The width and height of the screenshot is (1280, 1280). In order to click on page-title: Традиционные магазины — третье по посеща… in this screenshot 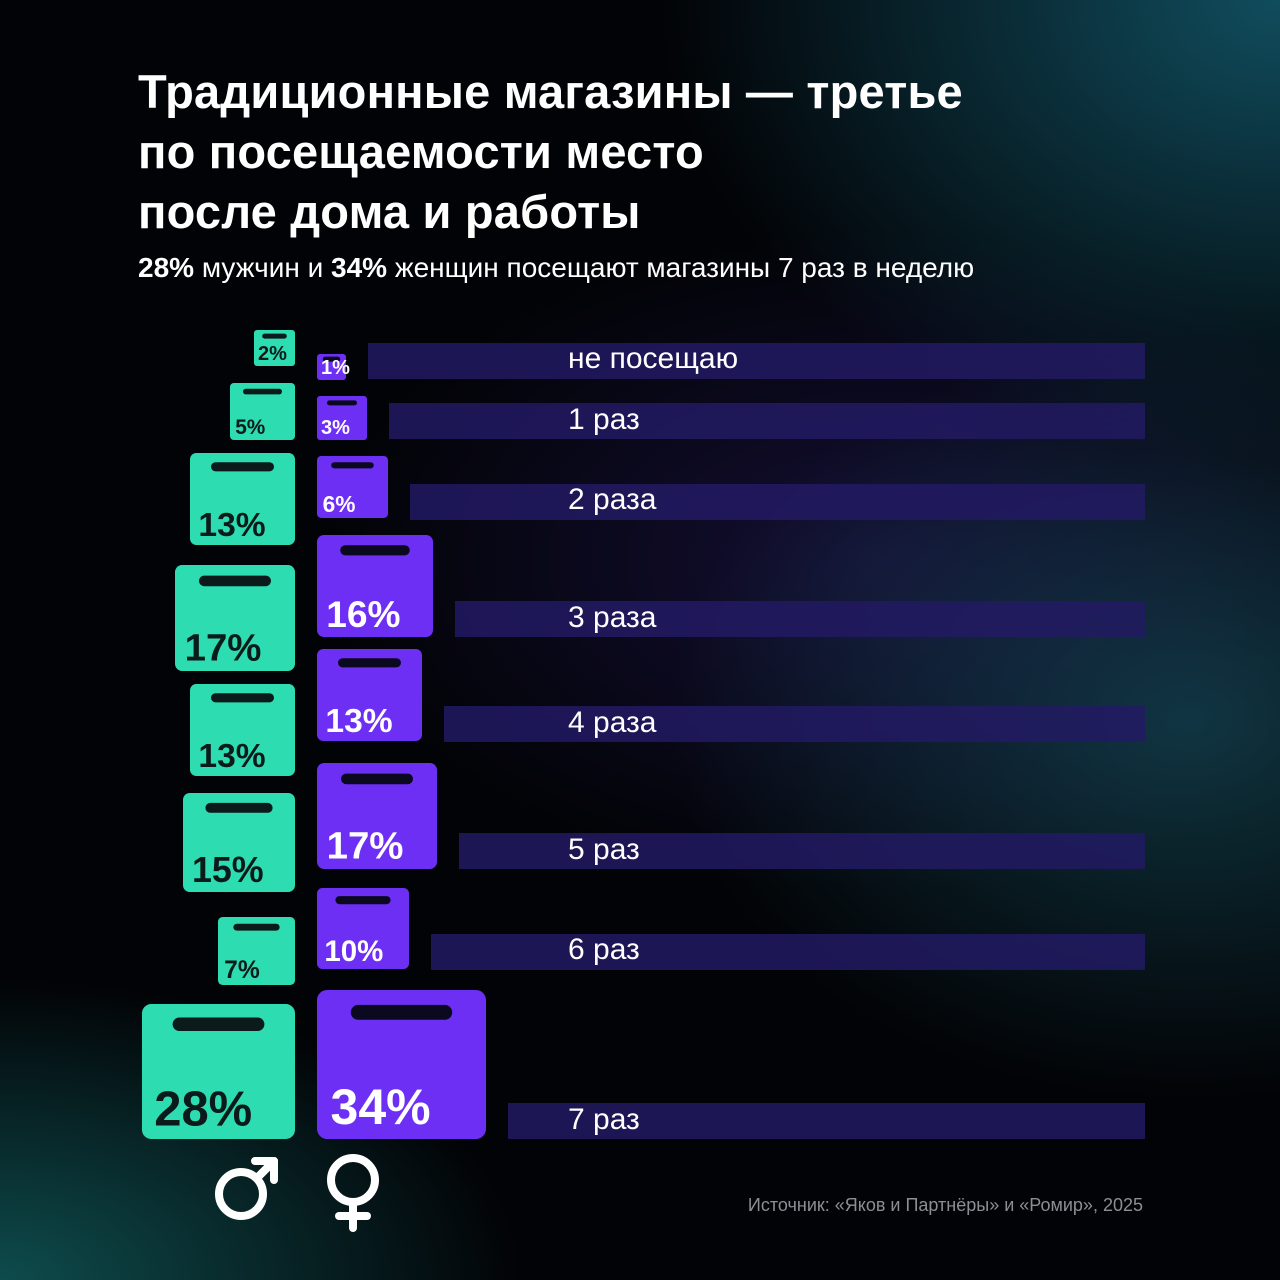, I will do `click(588, 152)`.